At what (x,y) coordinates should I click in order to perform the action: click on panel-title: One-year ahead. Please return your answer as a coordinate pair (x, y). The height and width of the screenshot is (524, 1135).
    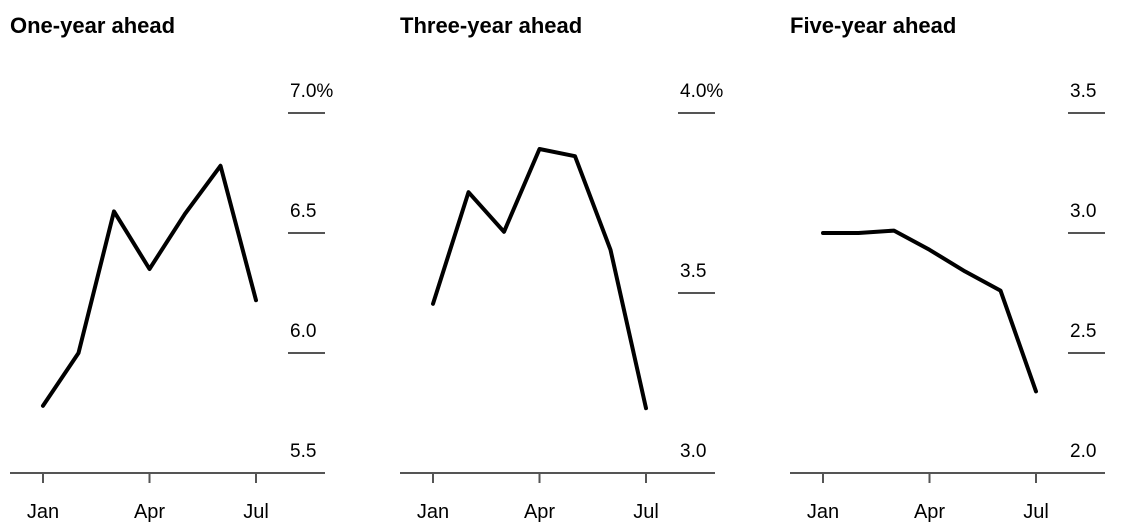
    Looking at the image, I should click on (92, 25).